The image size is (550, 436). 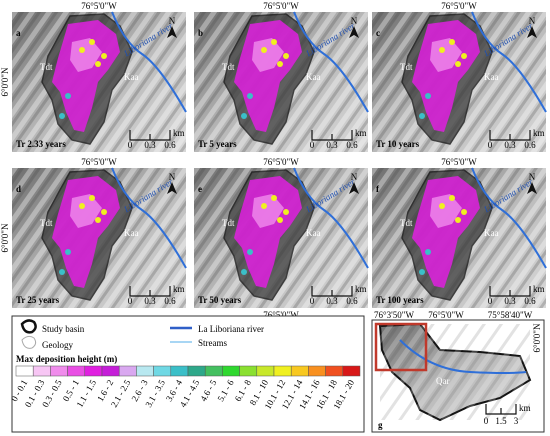 What do you see at coordinates (525, 408) in the screenshot?
I see `inset-scale-unit: km` at bounding box center [525, 408].